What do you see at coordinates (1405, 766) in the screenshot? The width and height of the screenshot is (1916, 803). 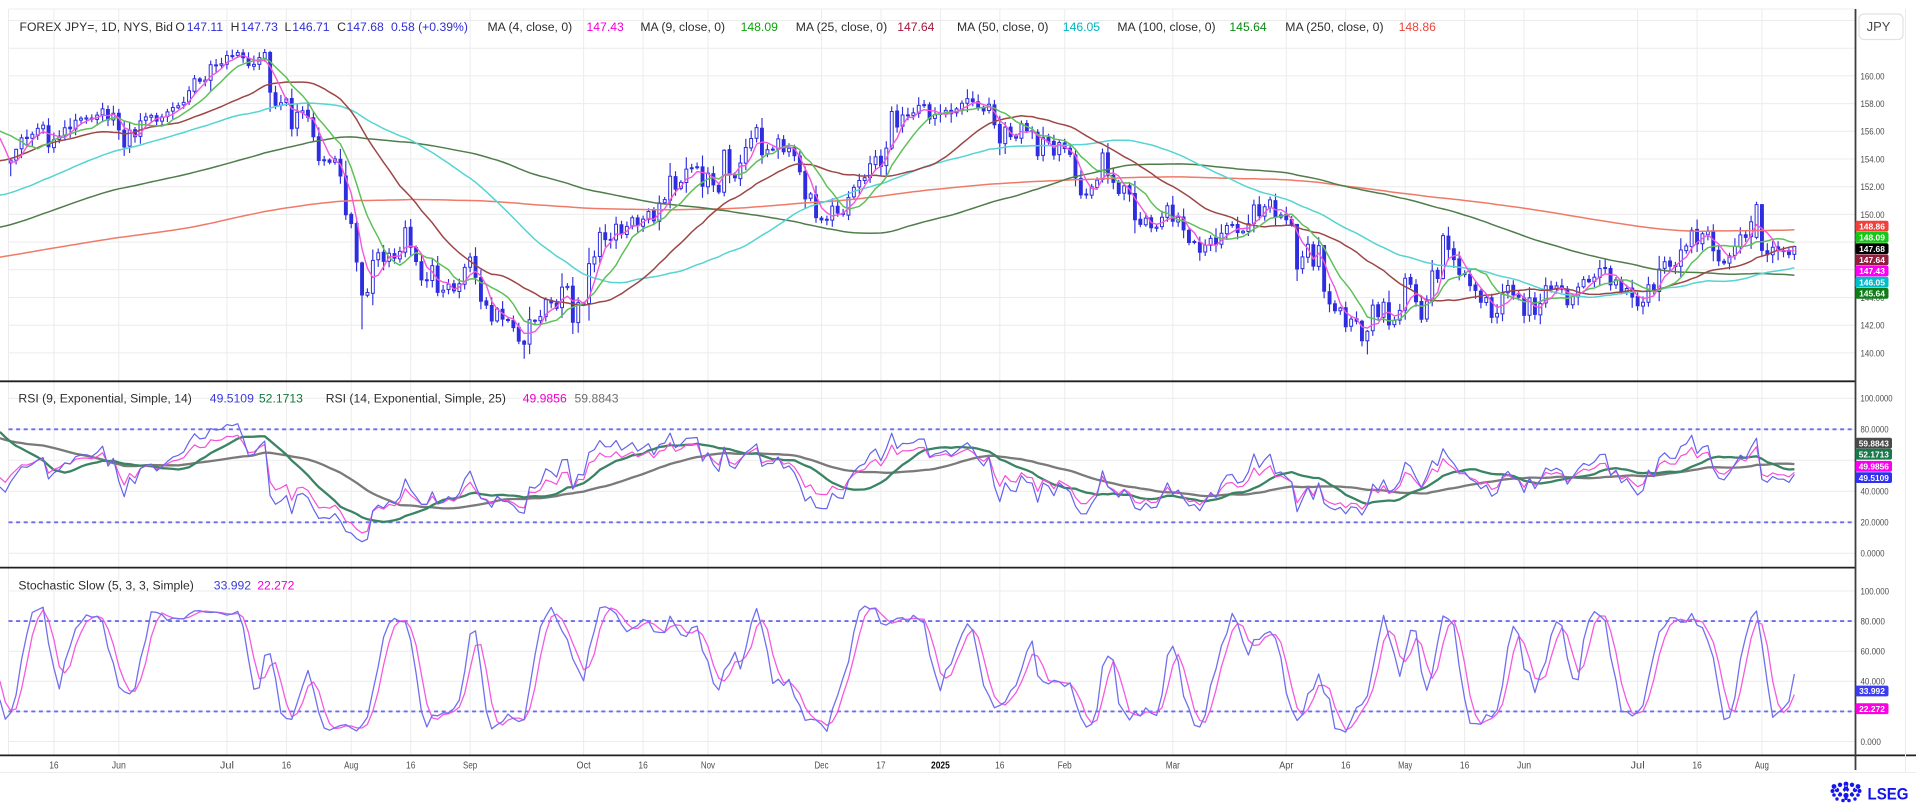 I see `svg-text: May` at bounding box center [1405, 766].